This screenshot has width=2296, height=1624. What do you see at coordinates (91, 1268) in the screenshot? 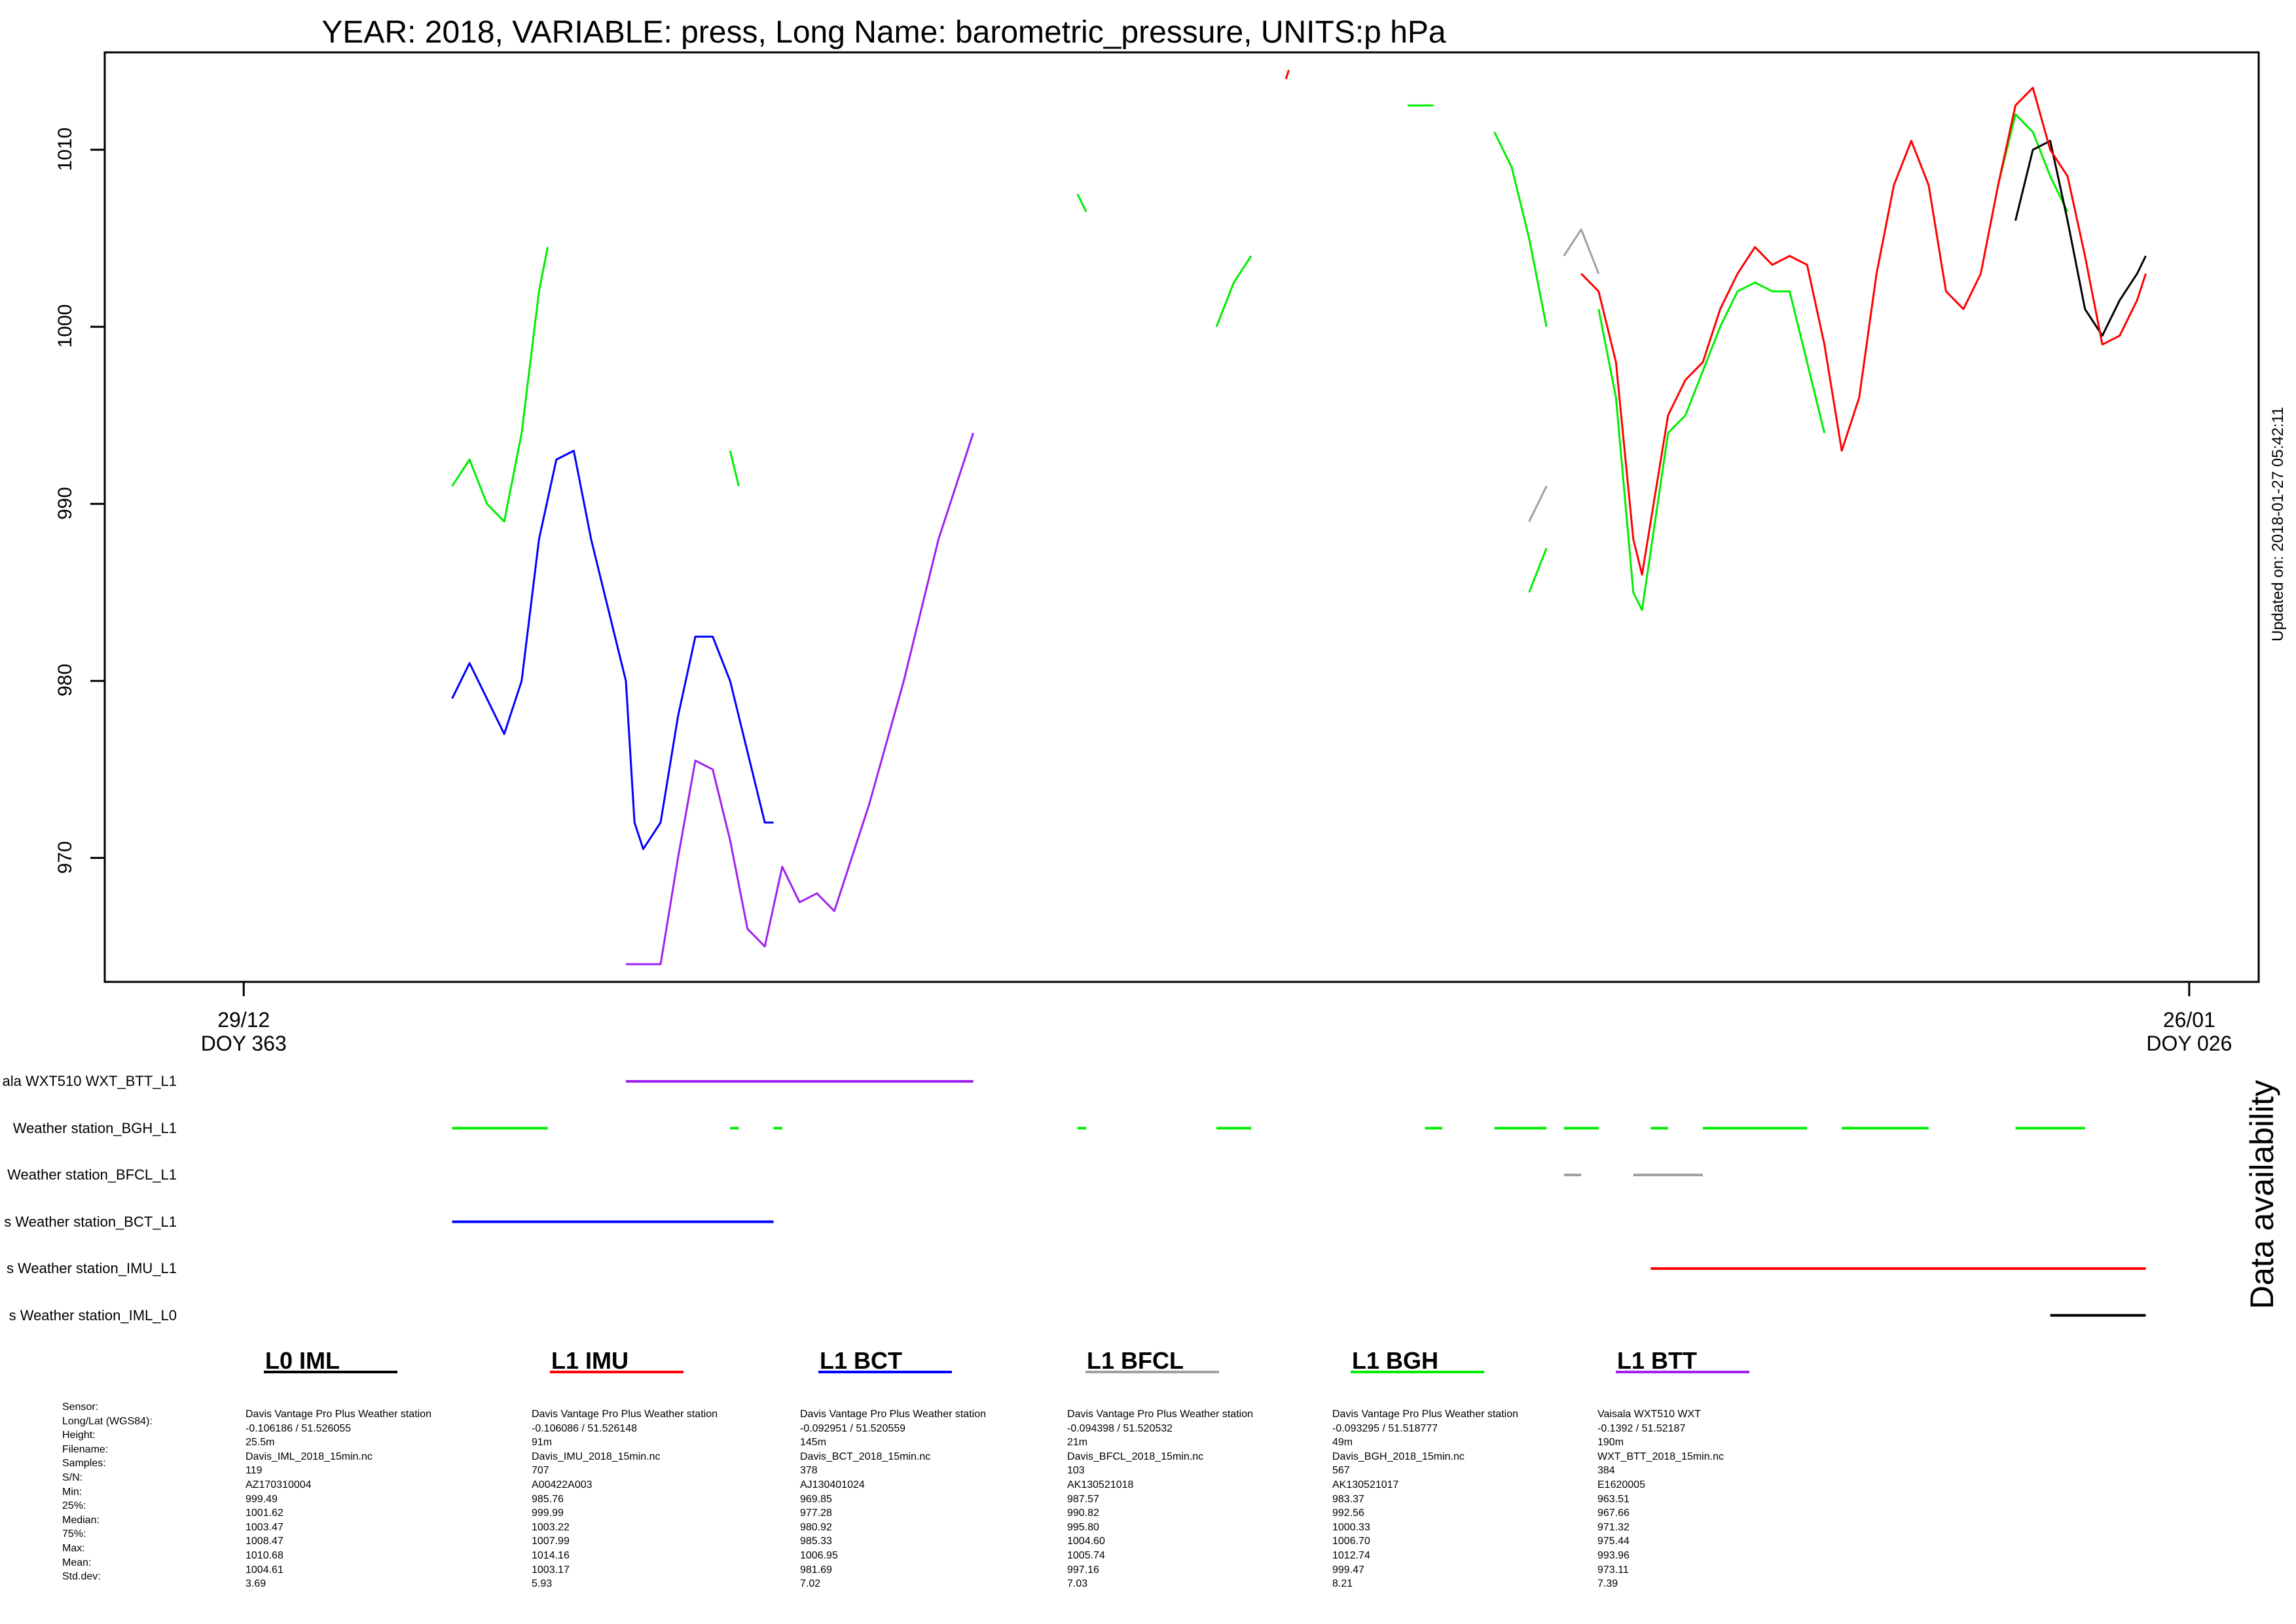
I see `availability-row-label: s Weather station_IMU_L1` at bounding box center [91, 1268].